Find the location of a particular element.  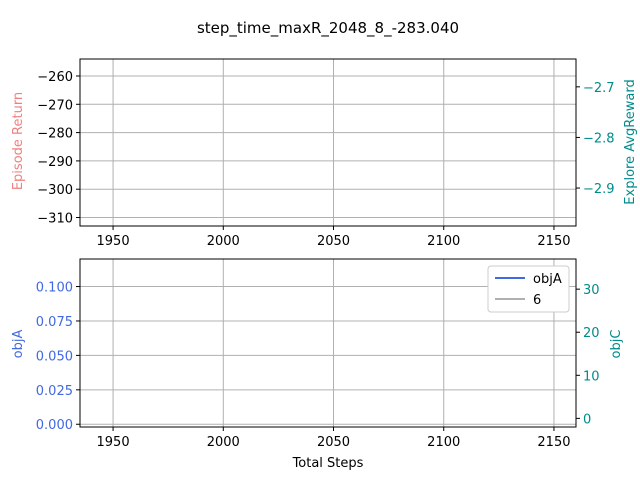

top-xtick-label: 2000 is located at coordinates (223, 241).